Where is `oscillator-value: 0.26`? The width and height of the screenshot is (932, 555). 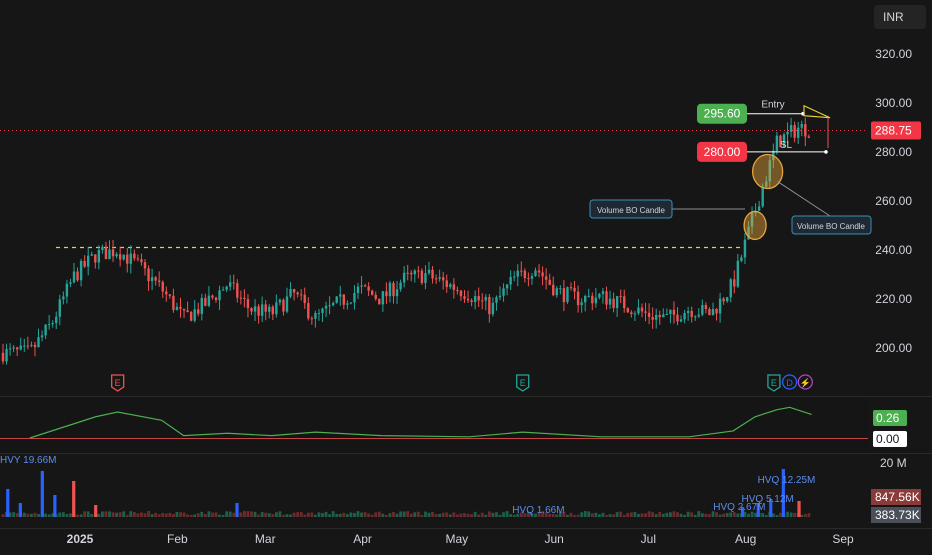 oscillator-value: 0.26 is located at coordinates (888, 418).